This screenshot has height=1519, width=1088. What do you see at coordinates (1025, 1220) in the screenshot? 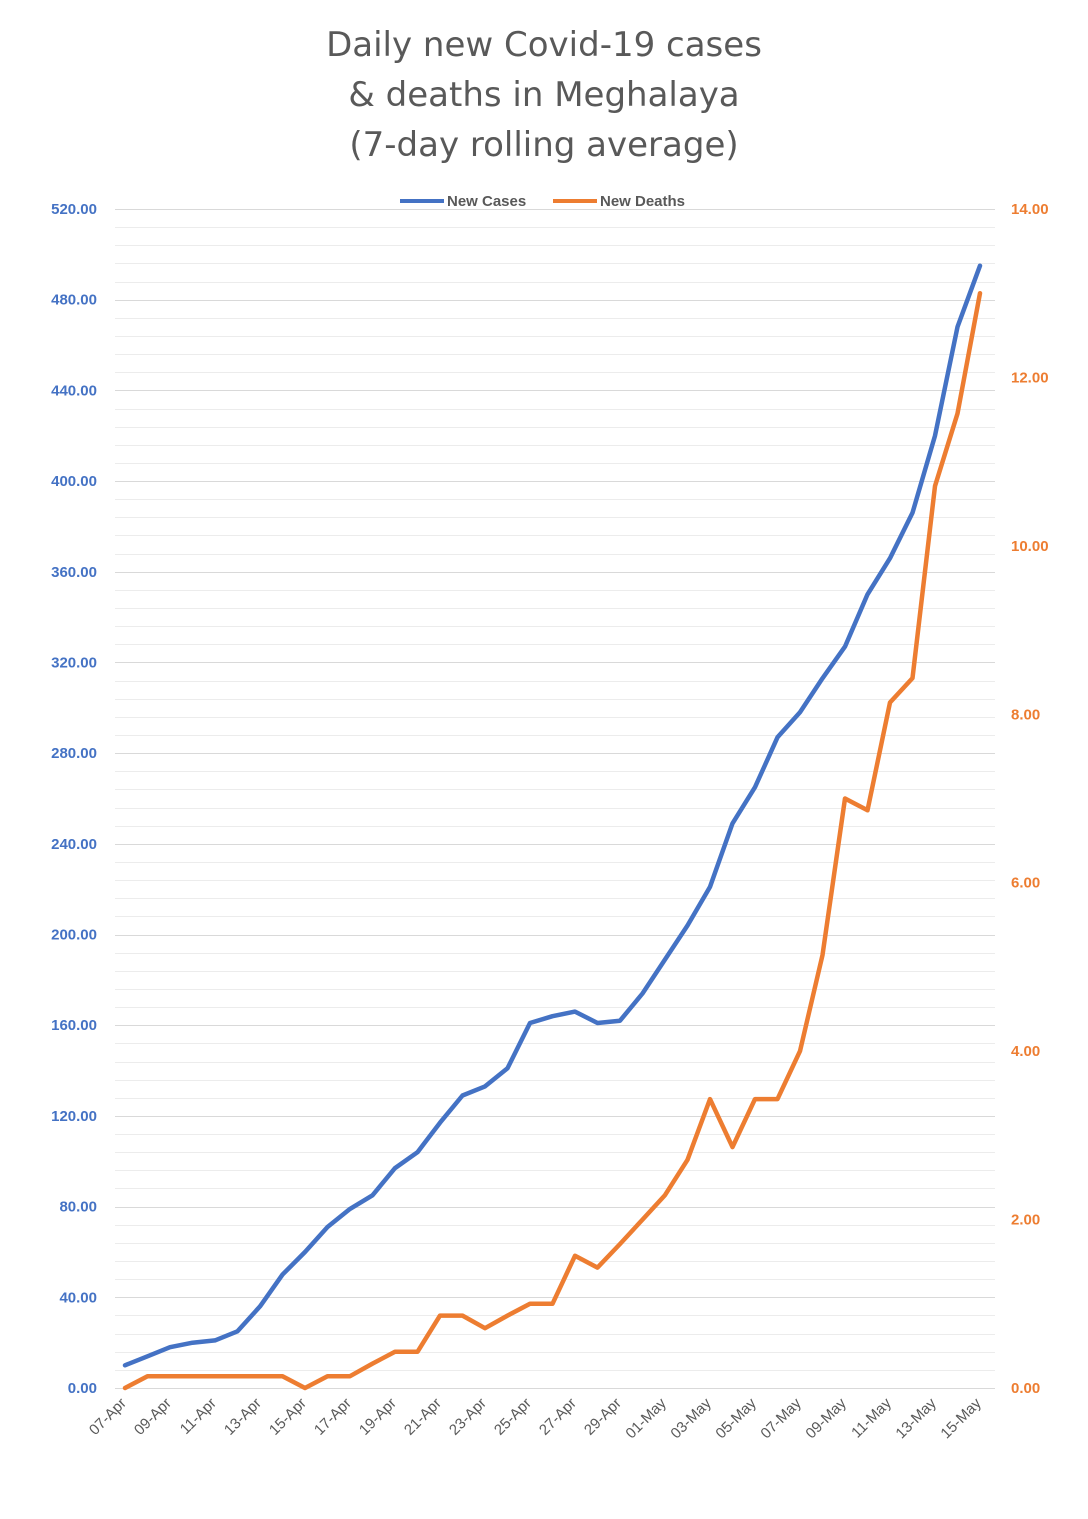
I see `right-axis-tick-label: 2.00` at bounding box center [1025, 1220].